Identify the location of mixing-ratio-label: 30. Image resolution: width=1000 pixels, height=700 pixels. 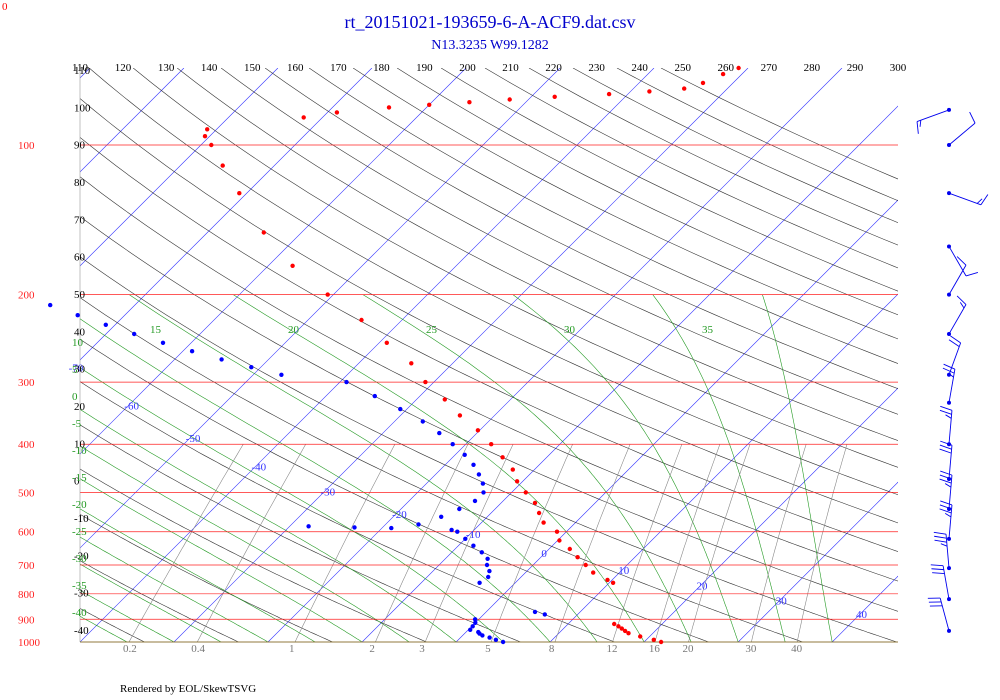
(751, 649).